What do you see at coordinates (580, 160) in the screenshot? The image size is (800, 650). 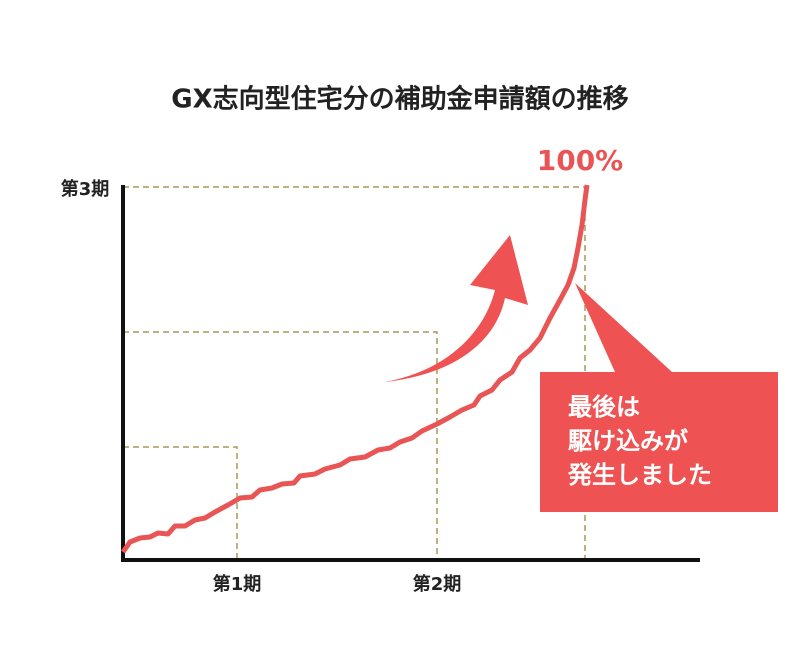 I see `end-label: 100%` at bounding box center [580, 160].